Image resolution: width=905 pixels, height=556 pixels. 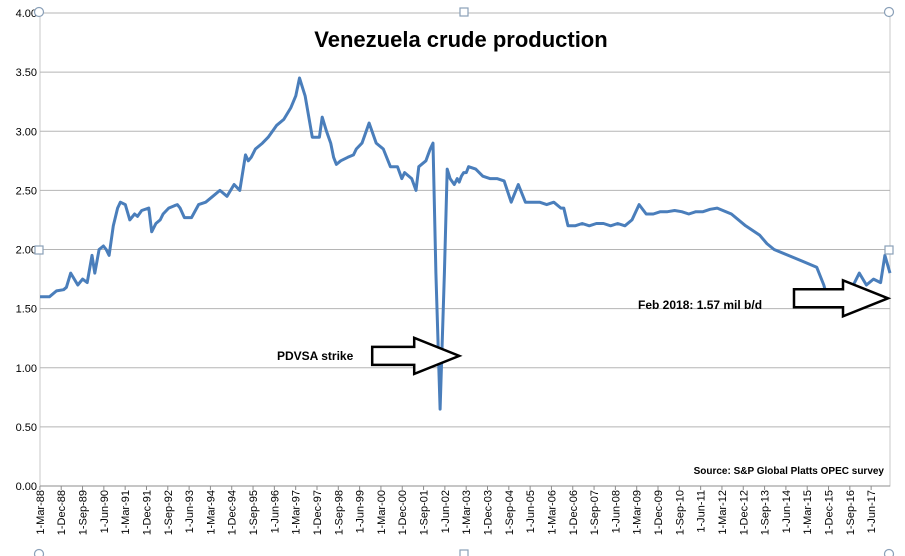 What do you see at coordinates (126, 512) in the screenshot?
I see `x-tick-label: 1-Mar-91` at bounding box center [126, 512].